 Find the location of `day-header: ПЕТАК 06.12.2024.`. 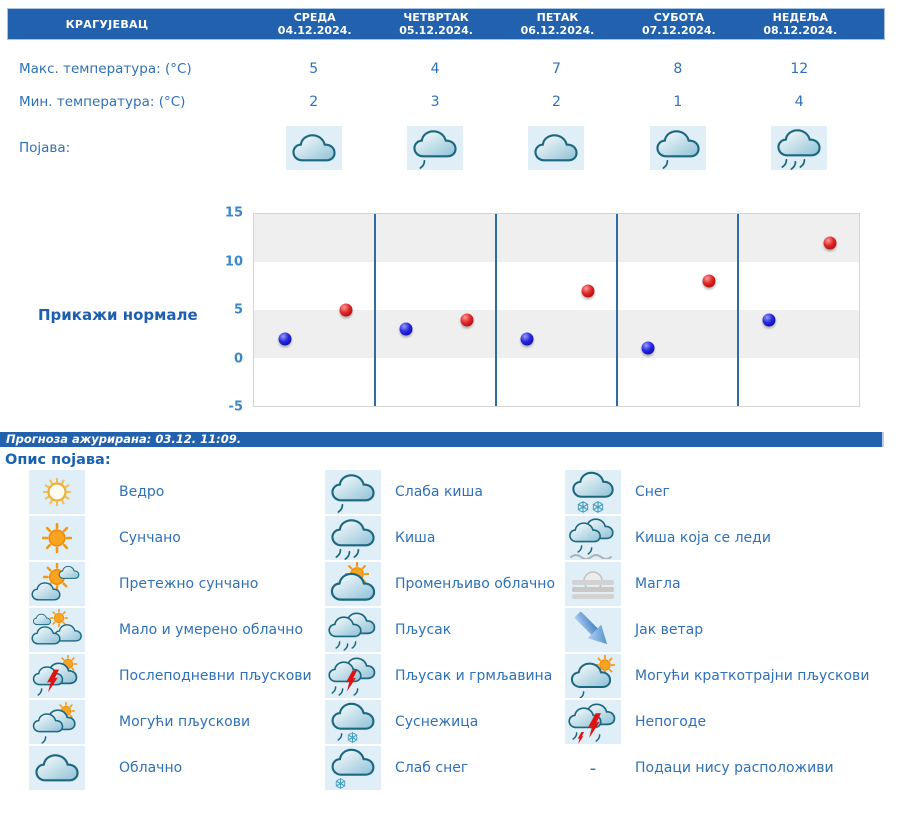

day-header: ПЕТАК 06.12.2024. is located at coordinates (557, 24).